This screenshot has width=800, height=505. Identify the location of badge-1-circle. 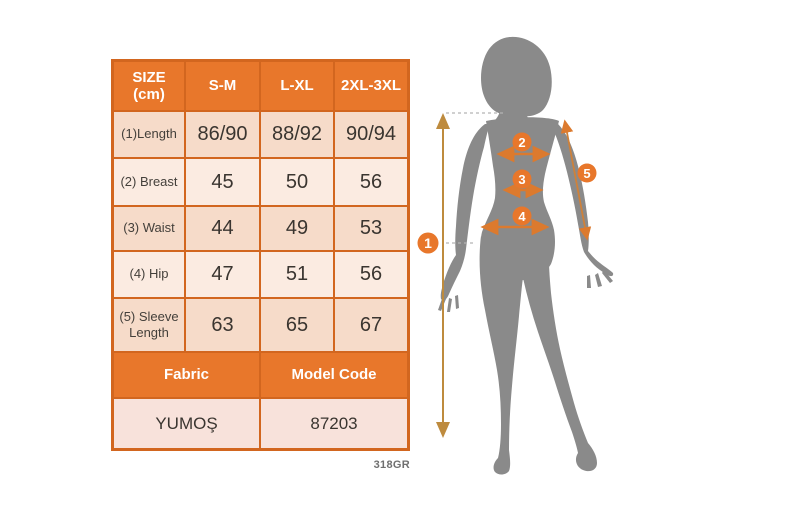
(428, 243).